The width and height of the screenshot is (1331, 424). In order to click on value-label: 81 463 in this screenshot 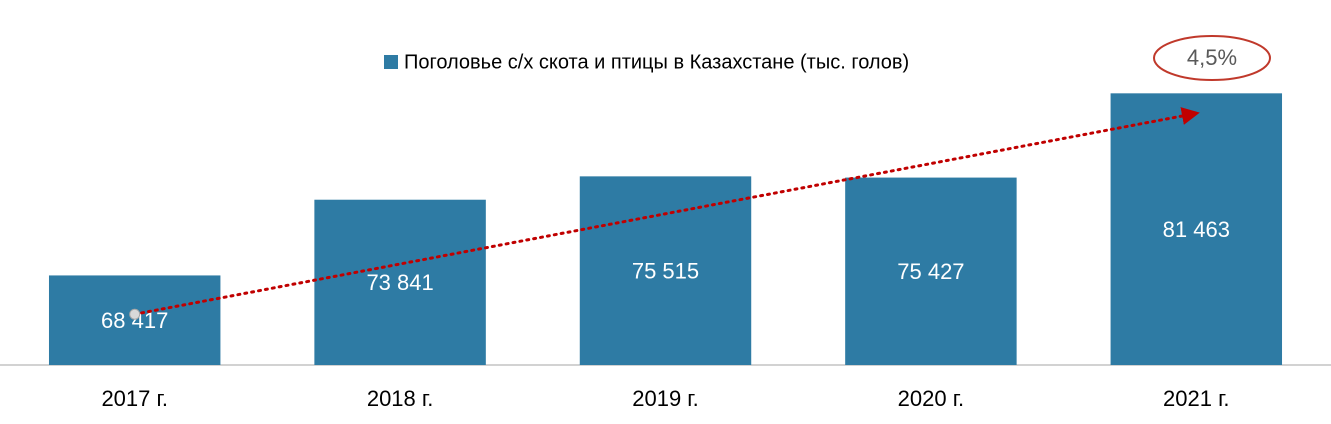, I will do `click(1196, 229)`.